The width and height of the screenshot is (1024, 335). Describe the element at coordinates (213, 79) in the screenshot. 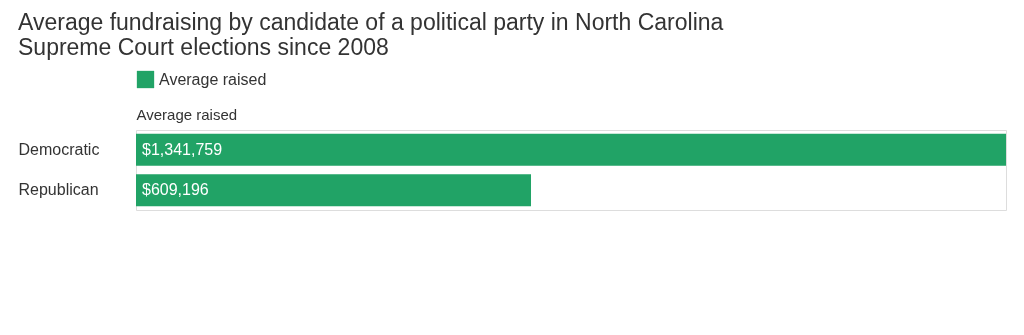

I see `legend-label: Average raised` at that location.